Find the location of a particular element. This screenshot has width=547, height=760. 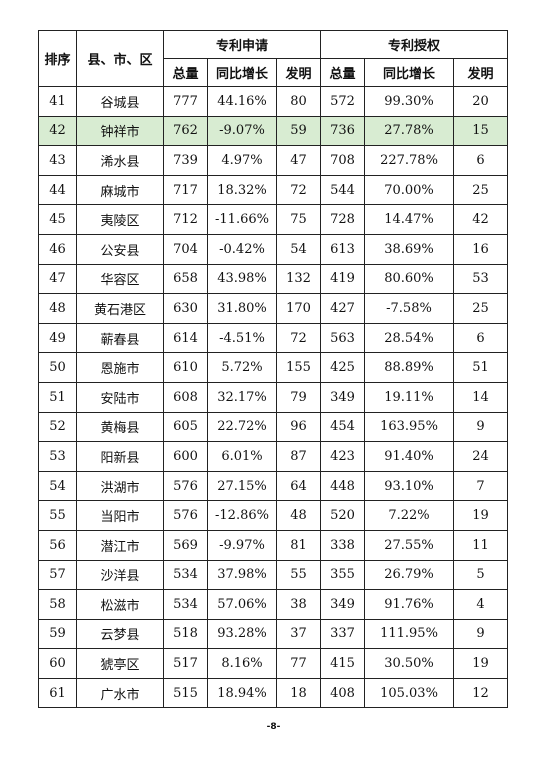

rank-cell: 59 is located at coordinates (57, 634).